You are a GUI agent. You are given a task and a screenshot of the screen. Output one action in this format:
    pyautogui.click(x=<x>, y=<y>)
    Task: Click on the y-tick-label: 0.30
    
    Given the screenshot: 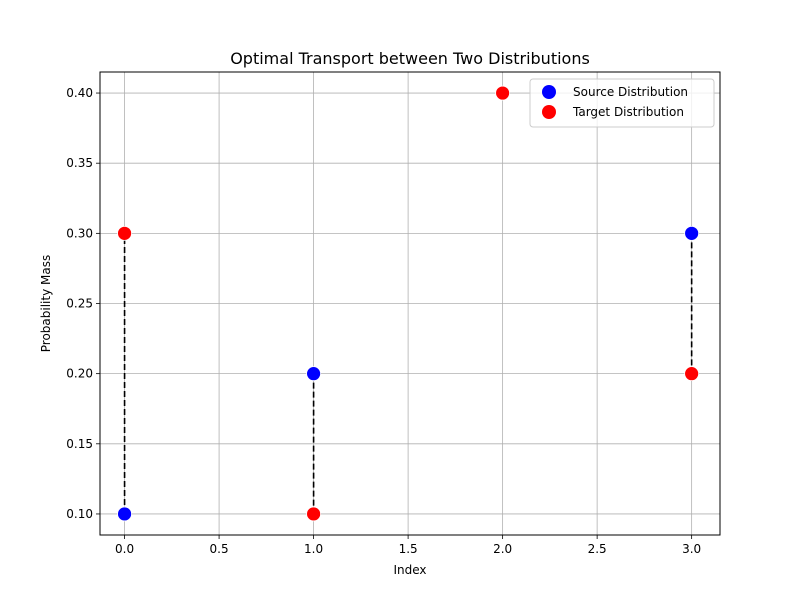 What is the action you would take?
    pyautogui.click(x=79, y=233)
    